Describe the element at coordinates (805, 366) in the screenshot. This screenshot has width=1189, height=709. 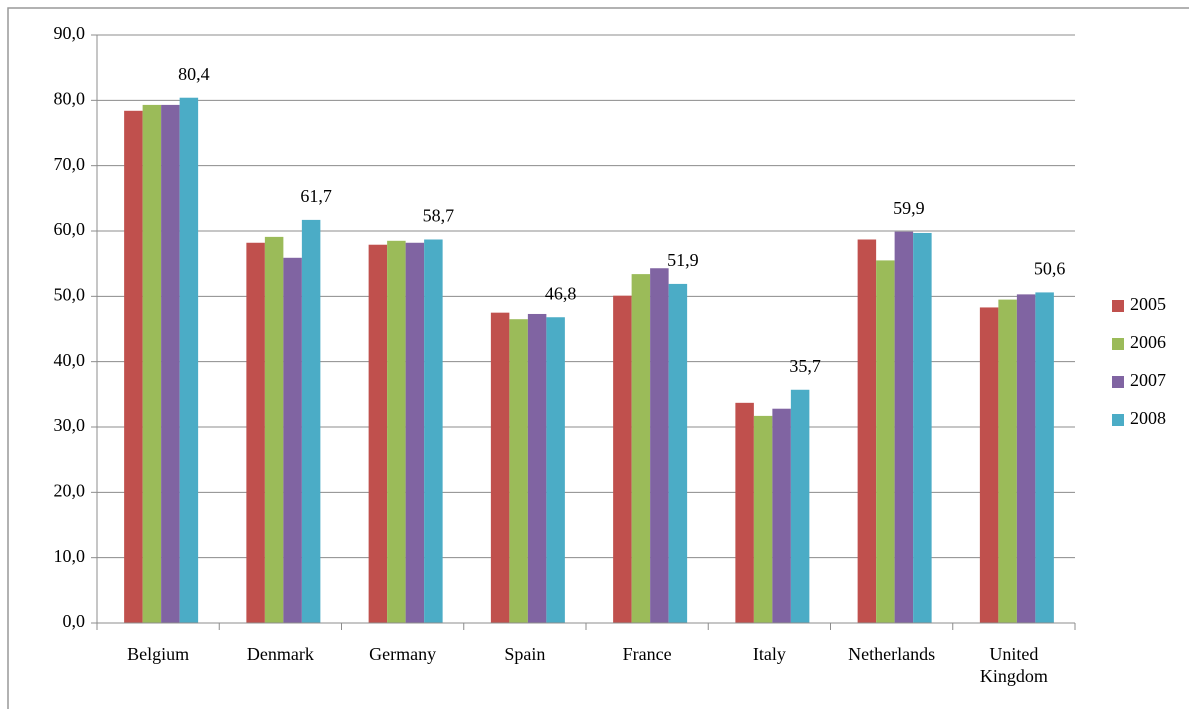
I see `data-label: 35,7` at that location.